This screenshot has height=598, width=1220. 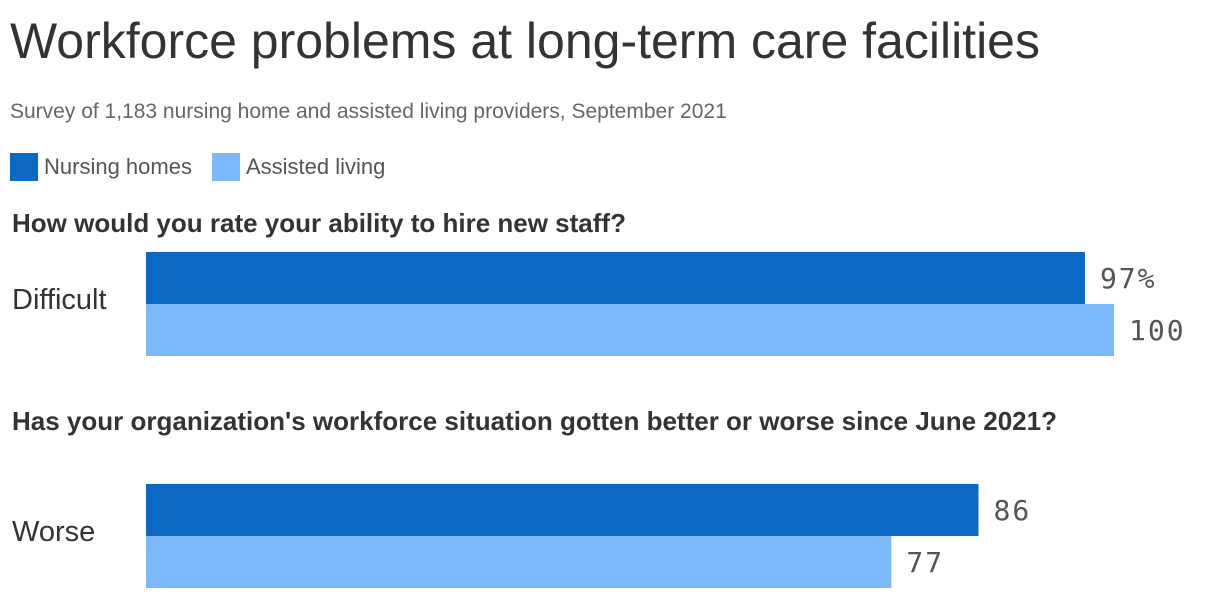 I want to click on bar-worse-nursing-homes, so click(x=562, y=510).